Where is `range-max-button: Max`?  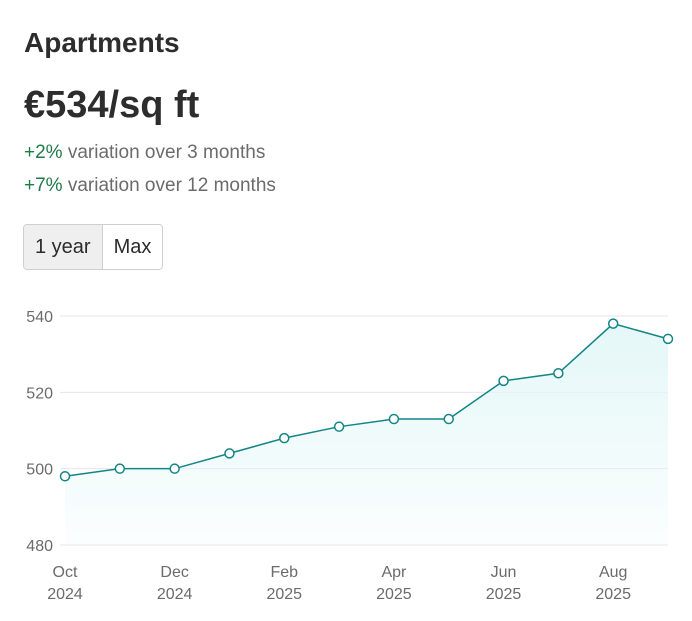 range-max-button: Max is located at coordinates (132, 247).